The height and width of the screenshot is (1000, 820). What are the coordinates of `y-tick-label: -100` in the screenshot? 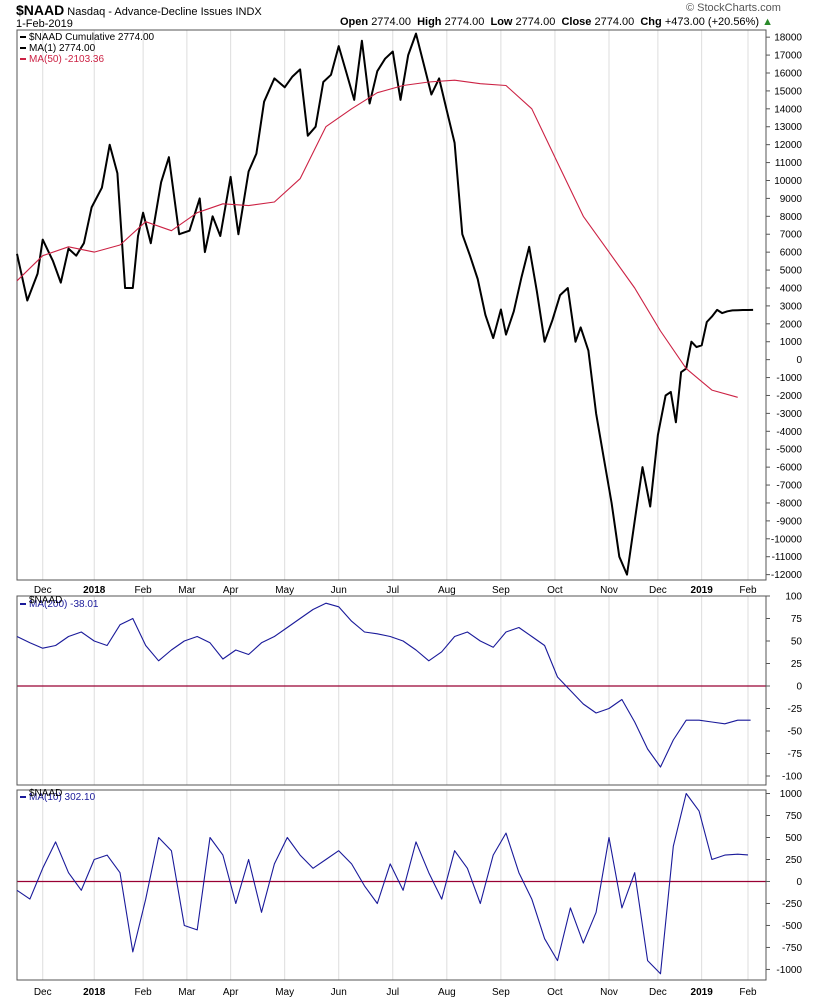 It's located at (792, 777).